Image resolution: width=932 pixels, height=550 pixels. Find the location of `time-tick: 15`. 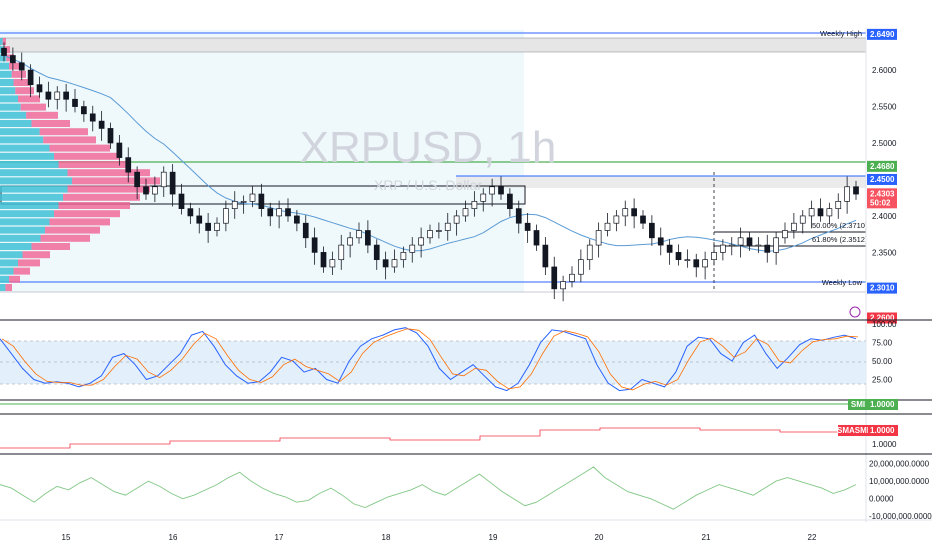

time-tick: 15 is located at coordinates (66, 537).